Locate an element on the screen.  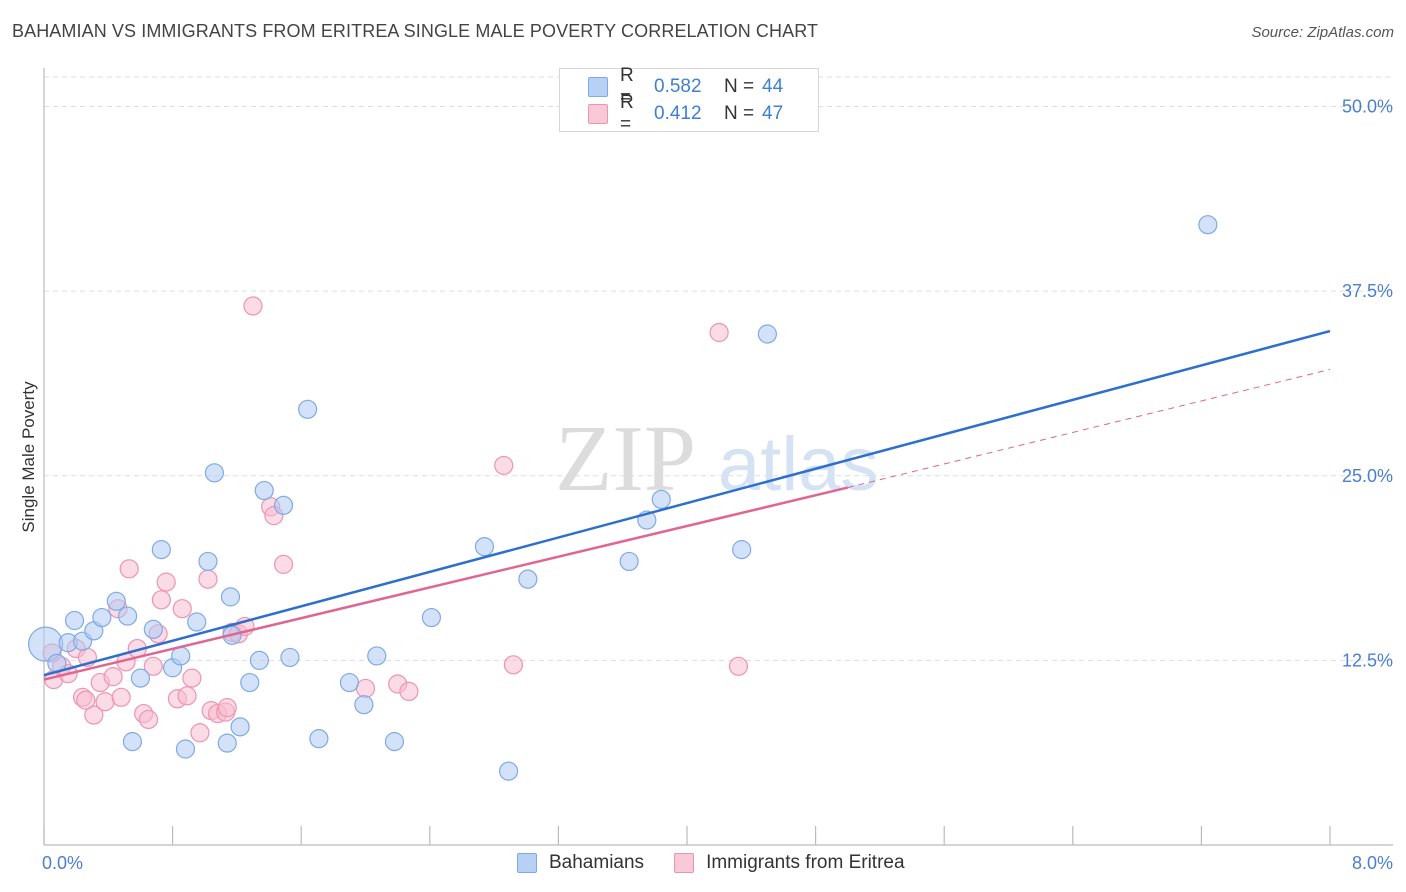
x-tick-max: 8.0% is located at coordinates (1372, 863).